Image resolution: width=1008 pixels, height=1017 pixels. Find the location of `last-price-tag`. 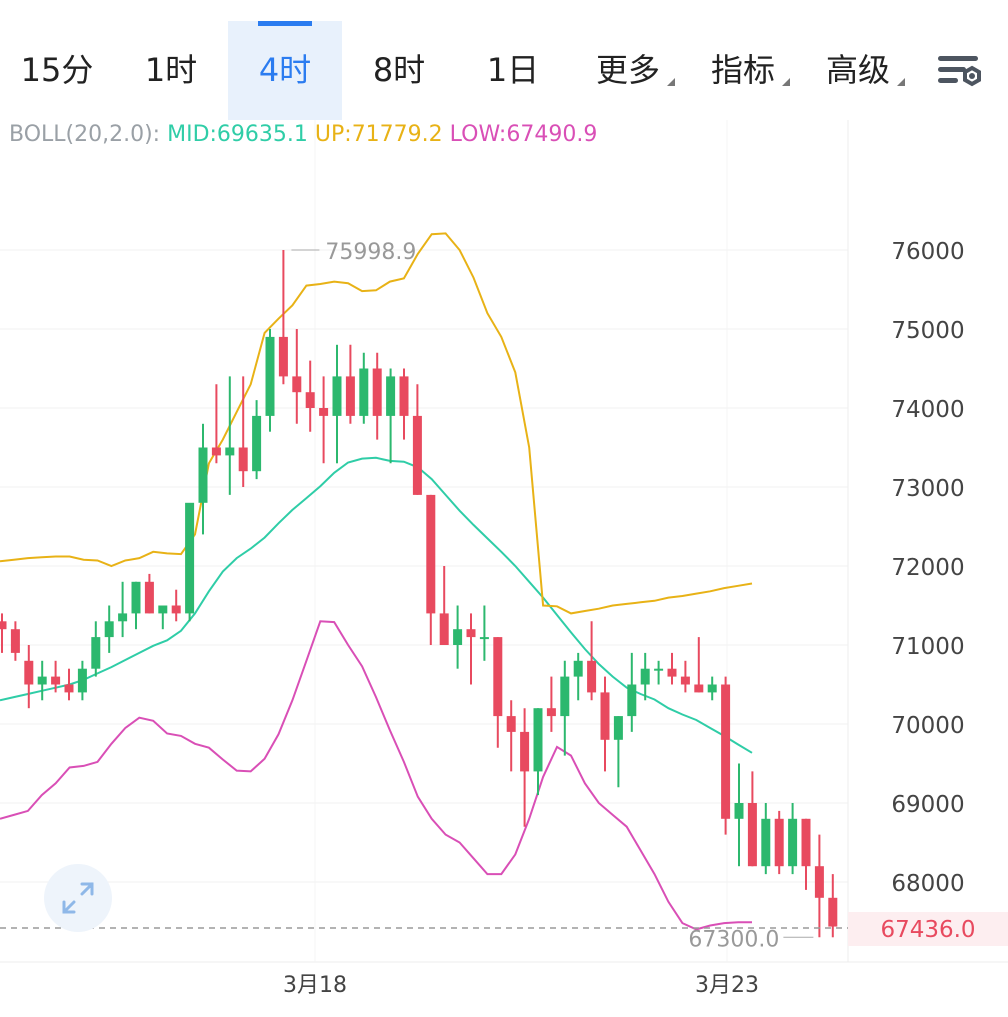

last-price-tag is located at coordinates (928, 929).